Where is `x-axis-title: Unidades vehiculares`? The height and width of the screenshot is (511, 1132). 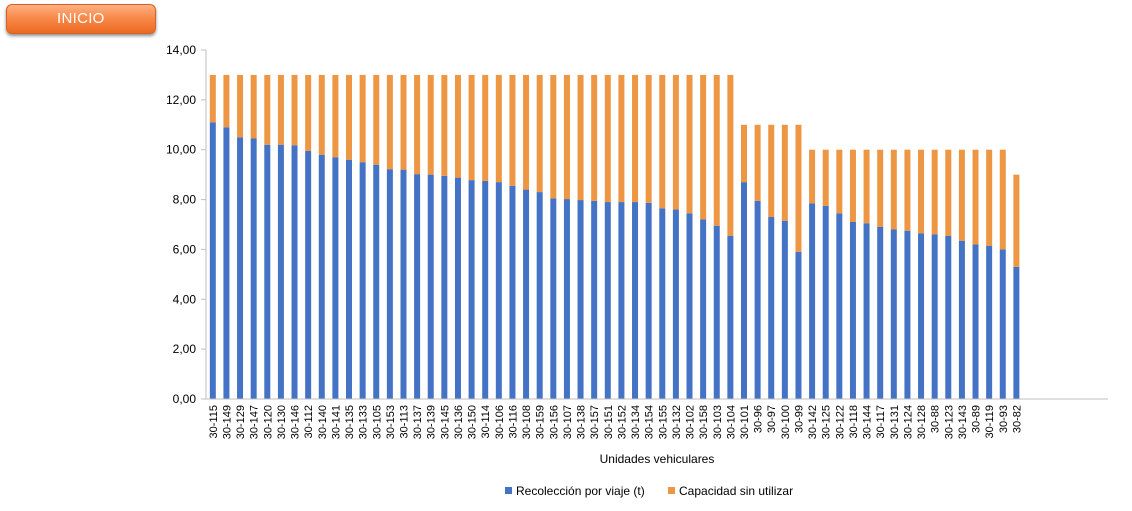
x-axis-title: Unidades vehiculares is located at coordinates (657, 459).